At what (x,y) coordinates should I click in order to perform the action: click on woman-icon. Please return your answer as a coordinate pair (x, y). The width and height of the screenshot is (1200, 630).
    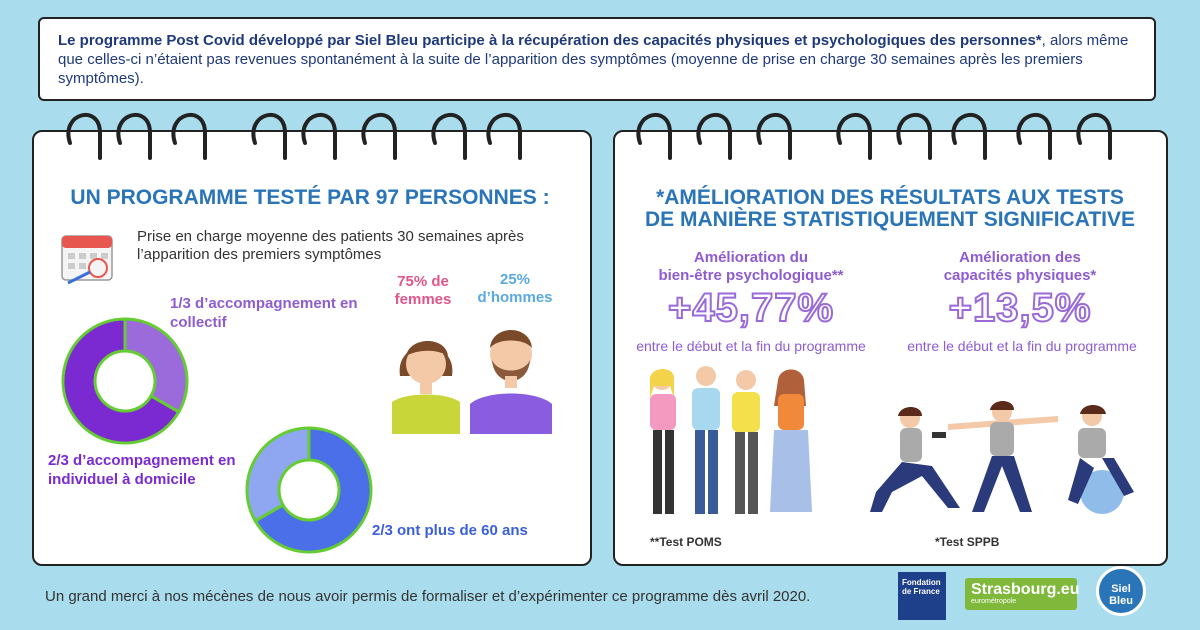
    Looking at the image, I should click on (426, 387).